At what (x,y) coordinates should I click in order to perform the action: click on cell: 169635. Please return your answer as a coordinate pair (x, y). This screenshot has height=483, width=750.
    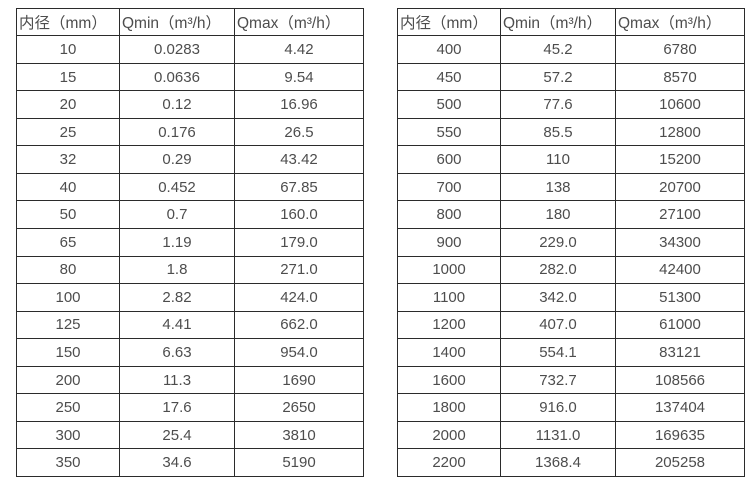
    Looking at the image, I should click on (680, 435).